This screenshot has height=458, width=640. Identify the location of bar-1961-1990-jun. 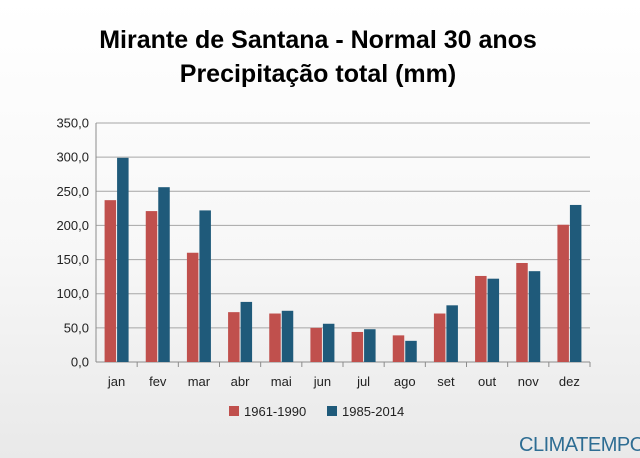
(316, 344).